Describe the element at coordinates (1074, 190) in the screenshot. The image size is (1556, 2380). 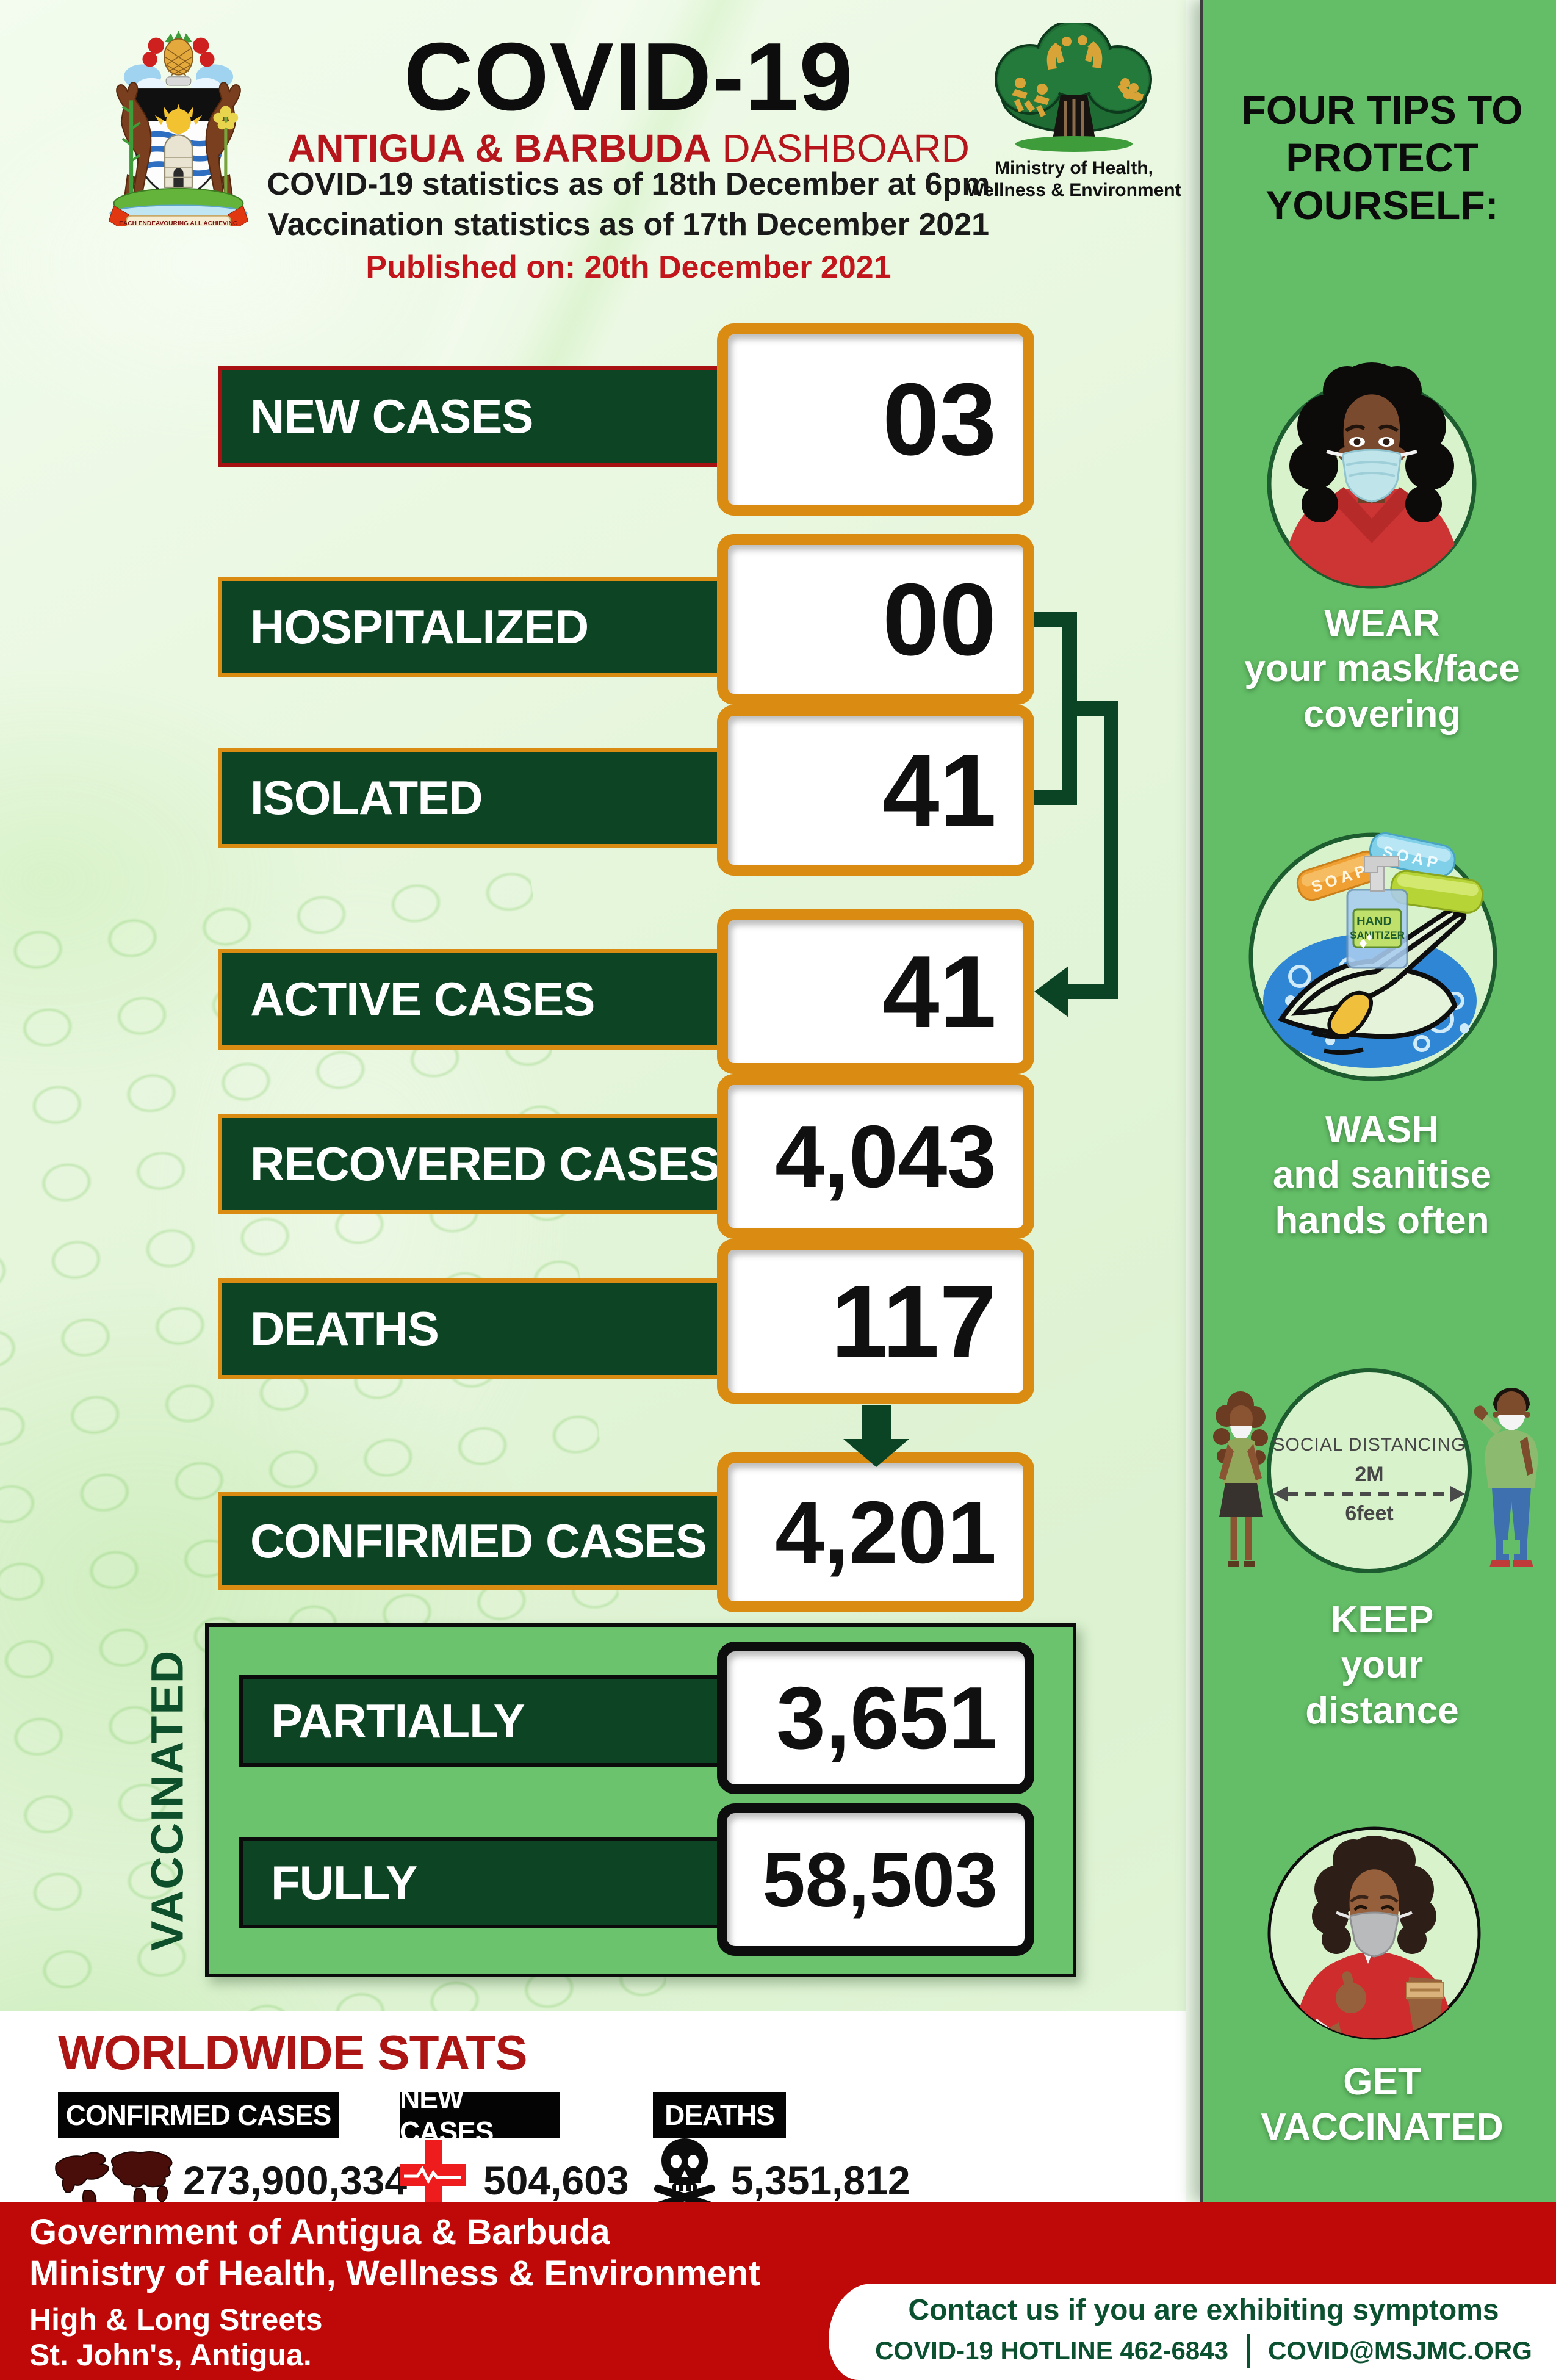
I see `ministry-caption-line2: Wellness & Environment` at that location.